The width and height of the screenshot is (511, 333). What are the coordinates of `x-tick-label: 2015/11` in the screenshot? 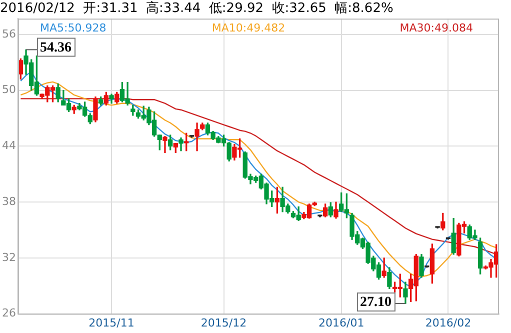 It's located at (111, 323).